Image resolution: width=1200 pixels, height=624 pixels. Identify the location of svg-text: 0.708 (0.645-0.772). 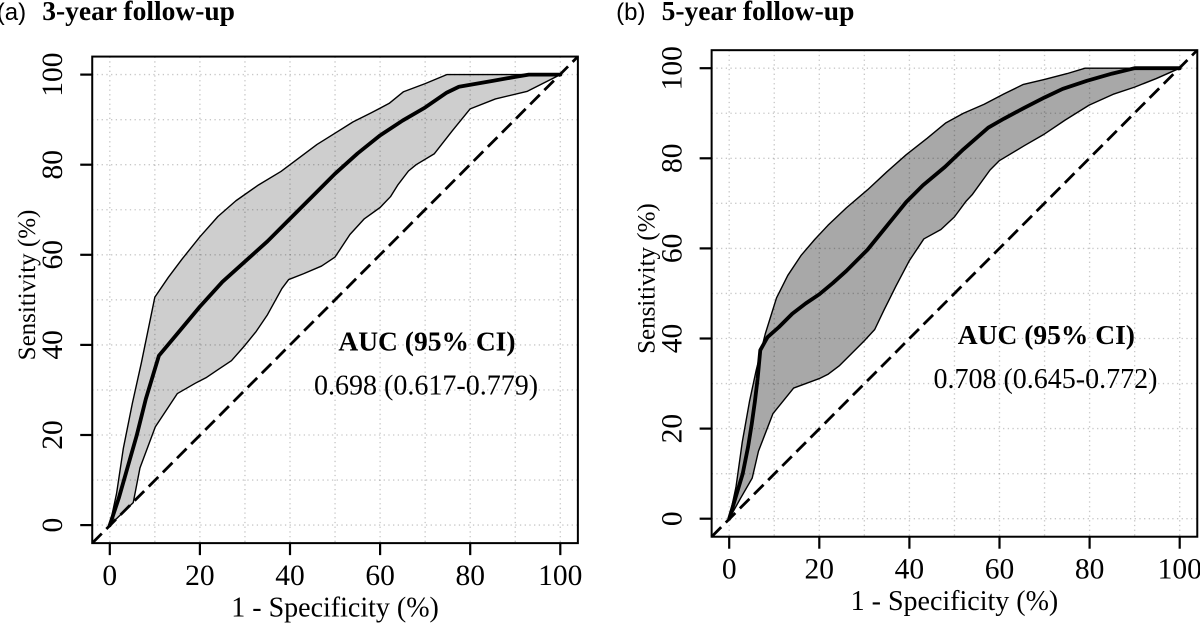
(1045, 379).